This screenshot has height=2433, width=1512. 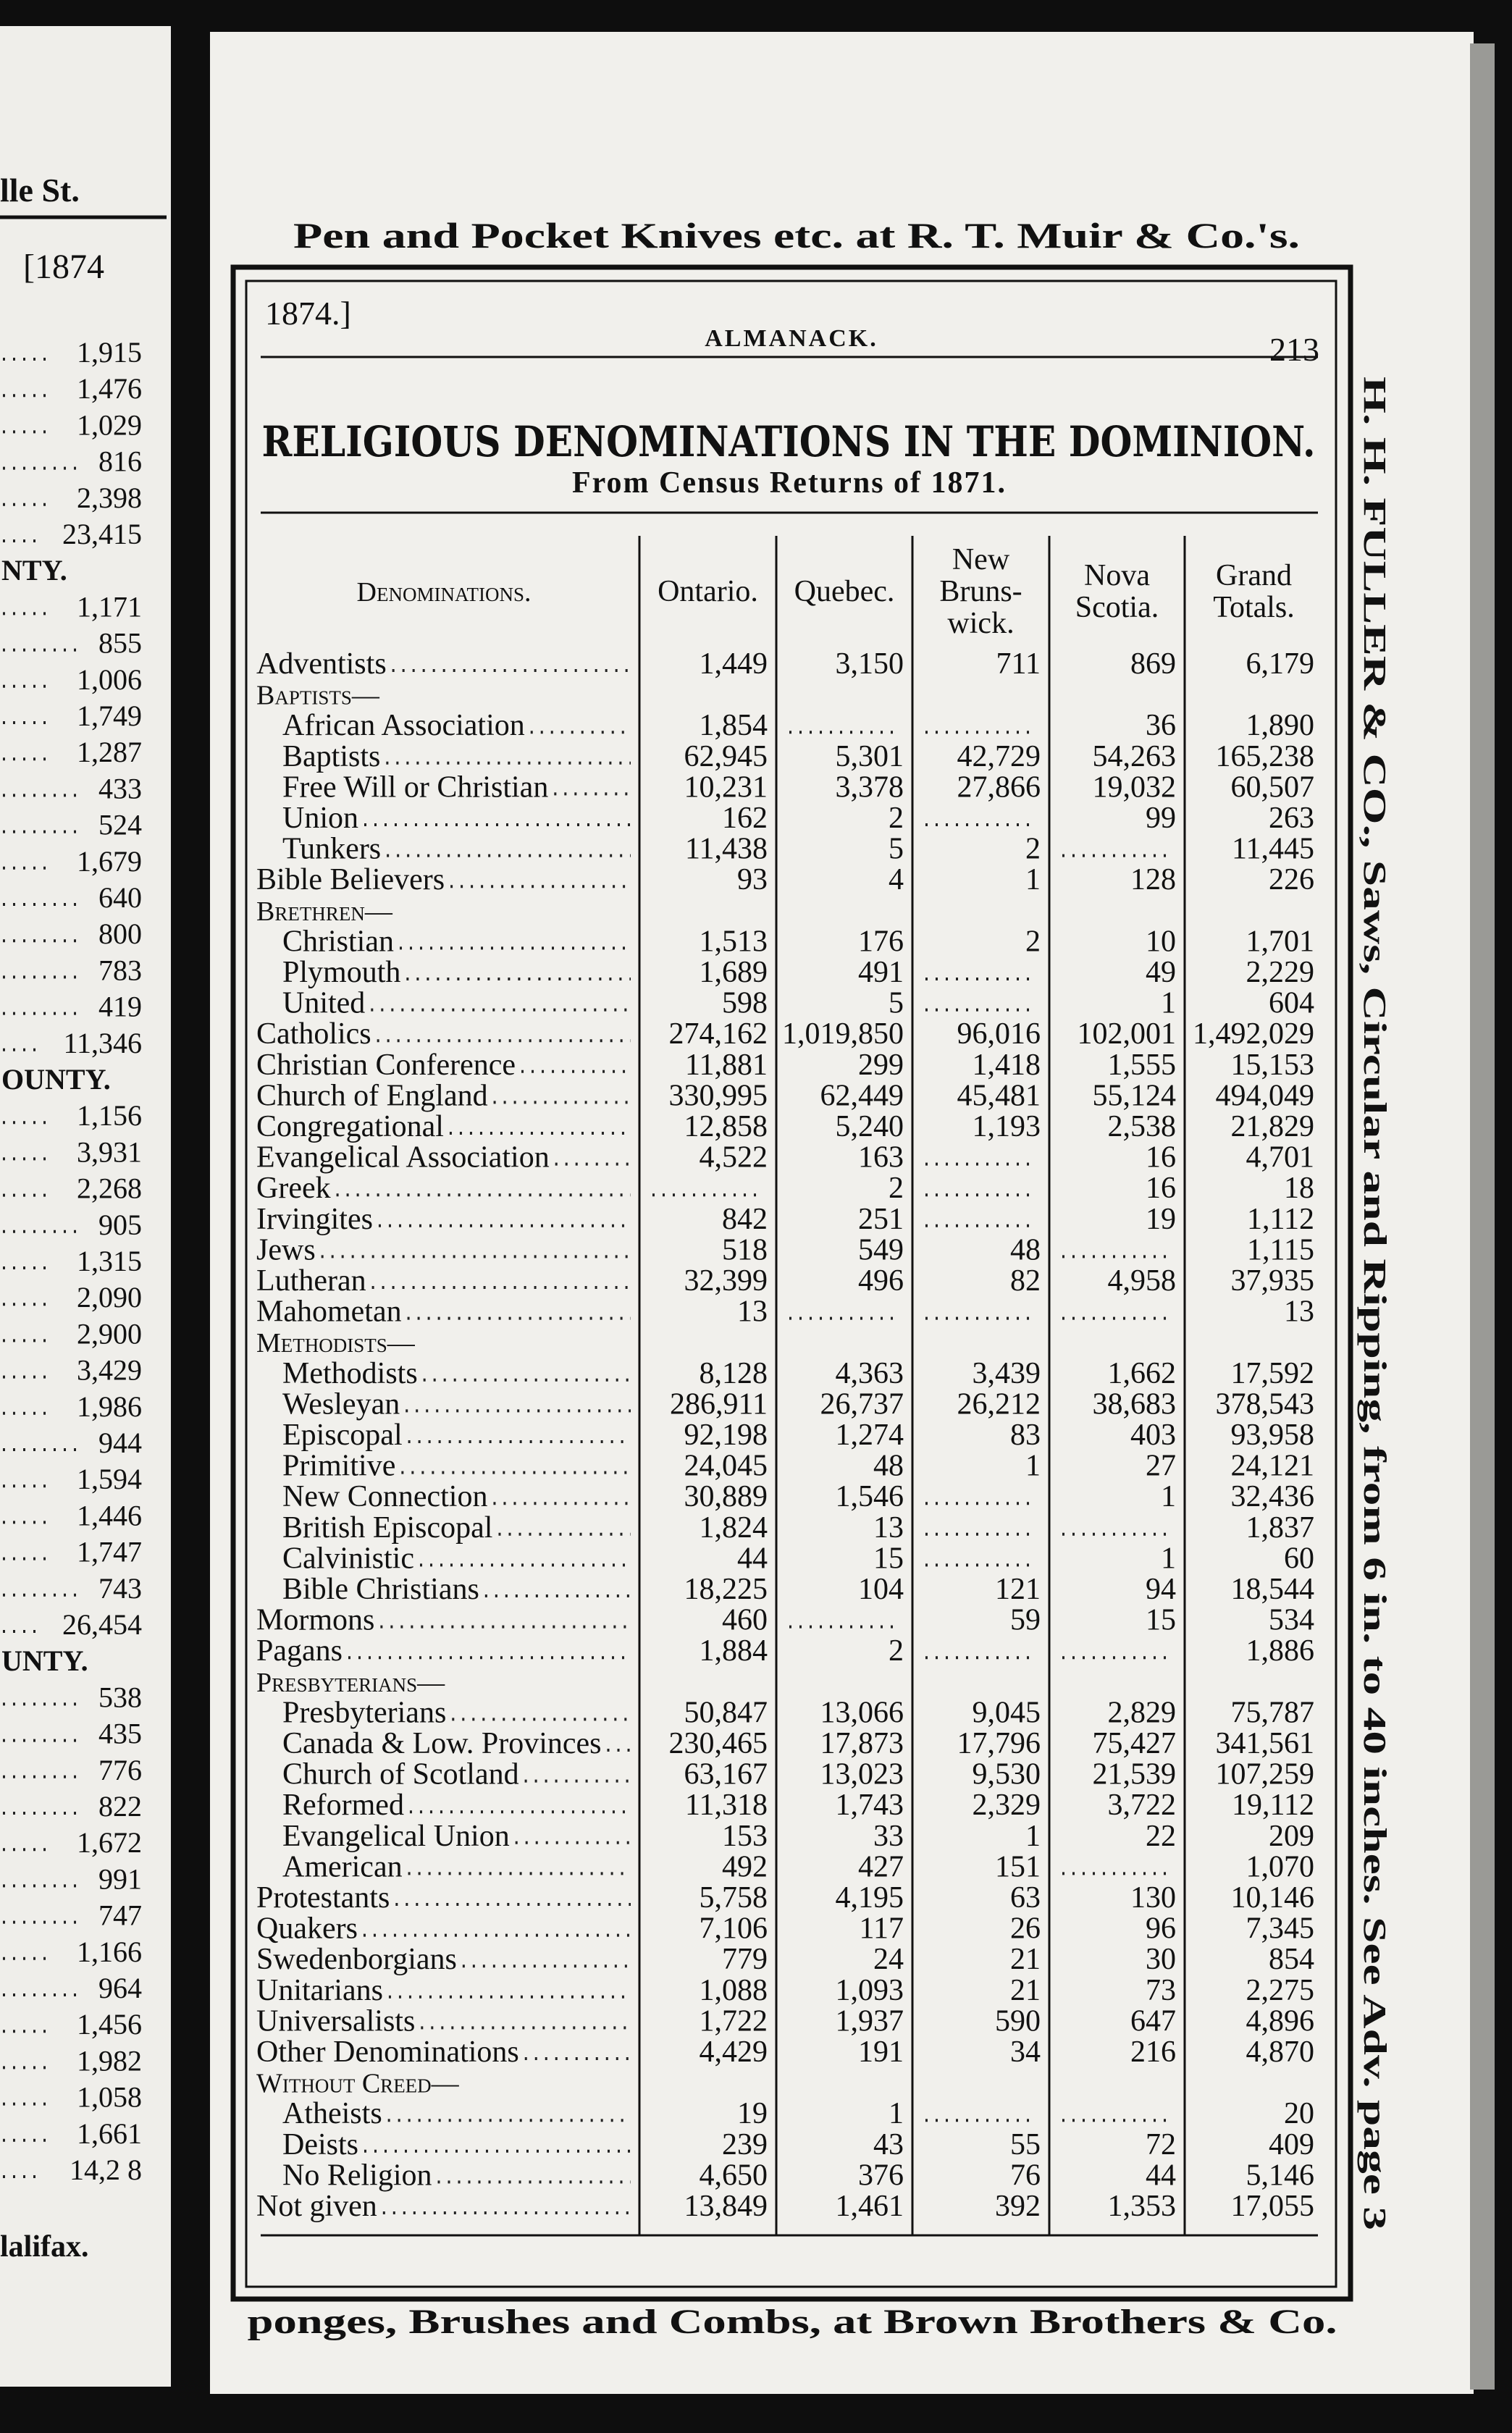 What do you see at coordinates (109, 2133) in the screenshot?
I see `left-number: 1,661` at bounding box center [109, 2133].